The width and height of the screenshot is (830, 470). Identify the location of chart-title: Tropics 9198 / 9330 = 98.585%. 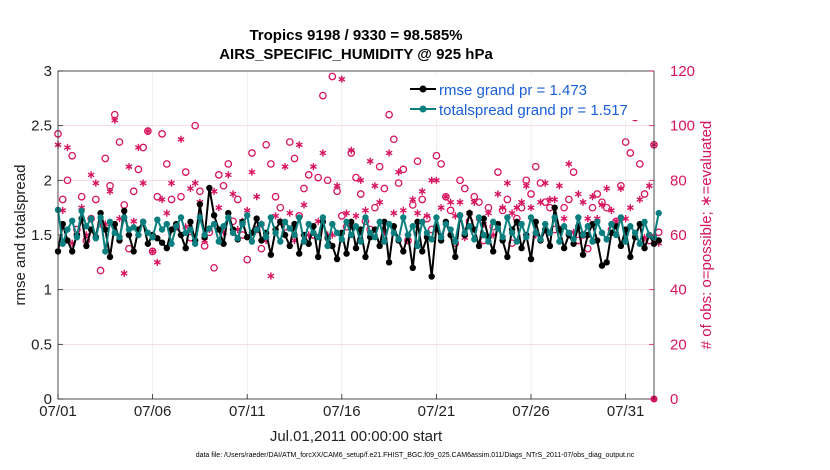
(355, 35).